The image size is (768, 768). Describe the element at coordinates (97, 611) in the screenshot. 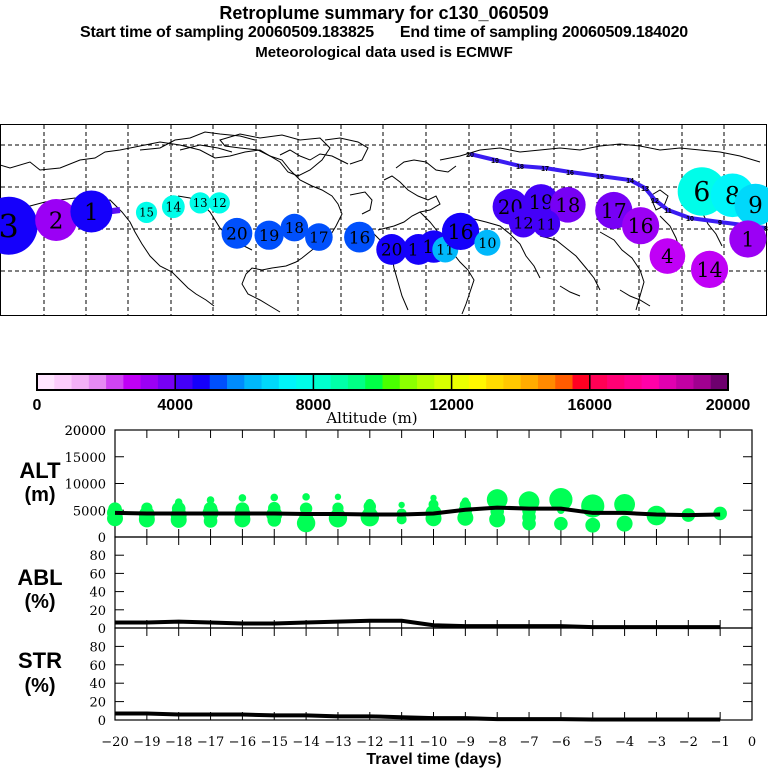

I see `y-tick-label: 20` at that location.